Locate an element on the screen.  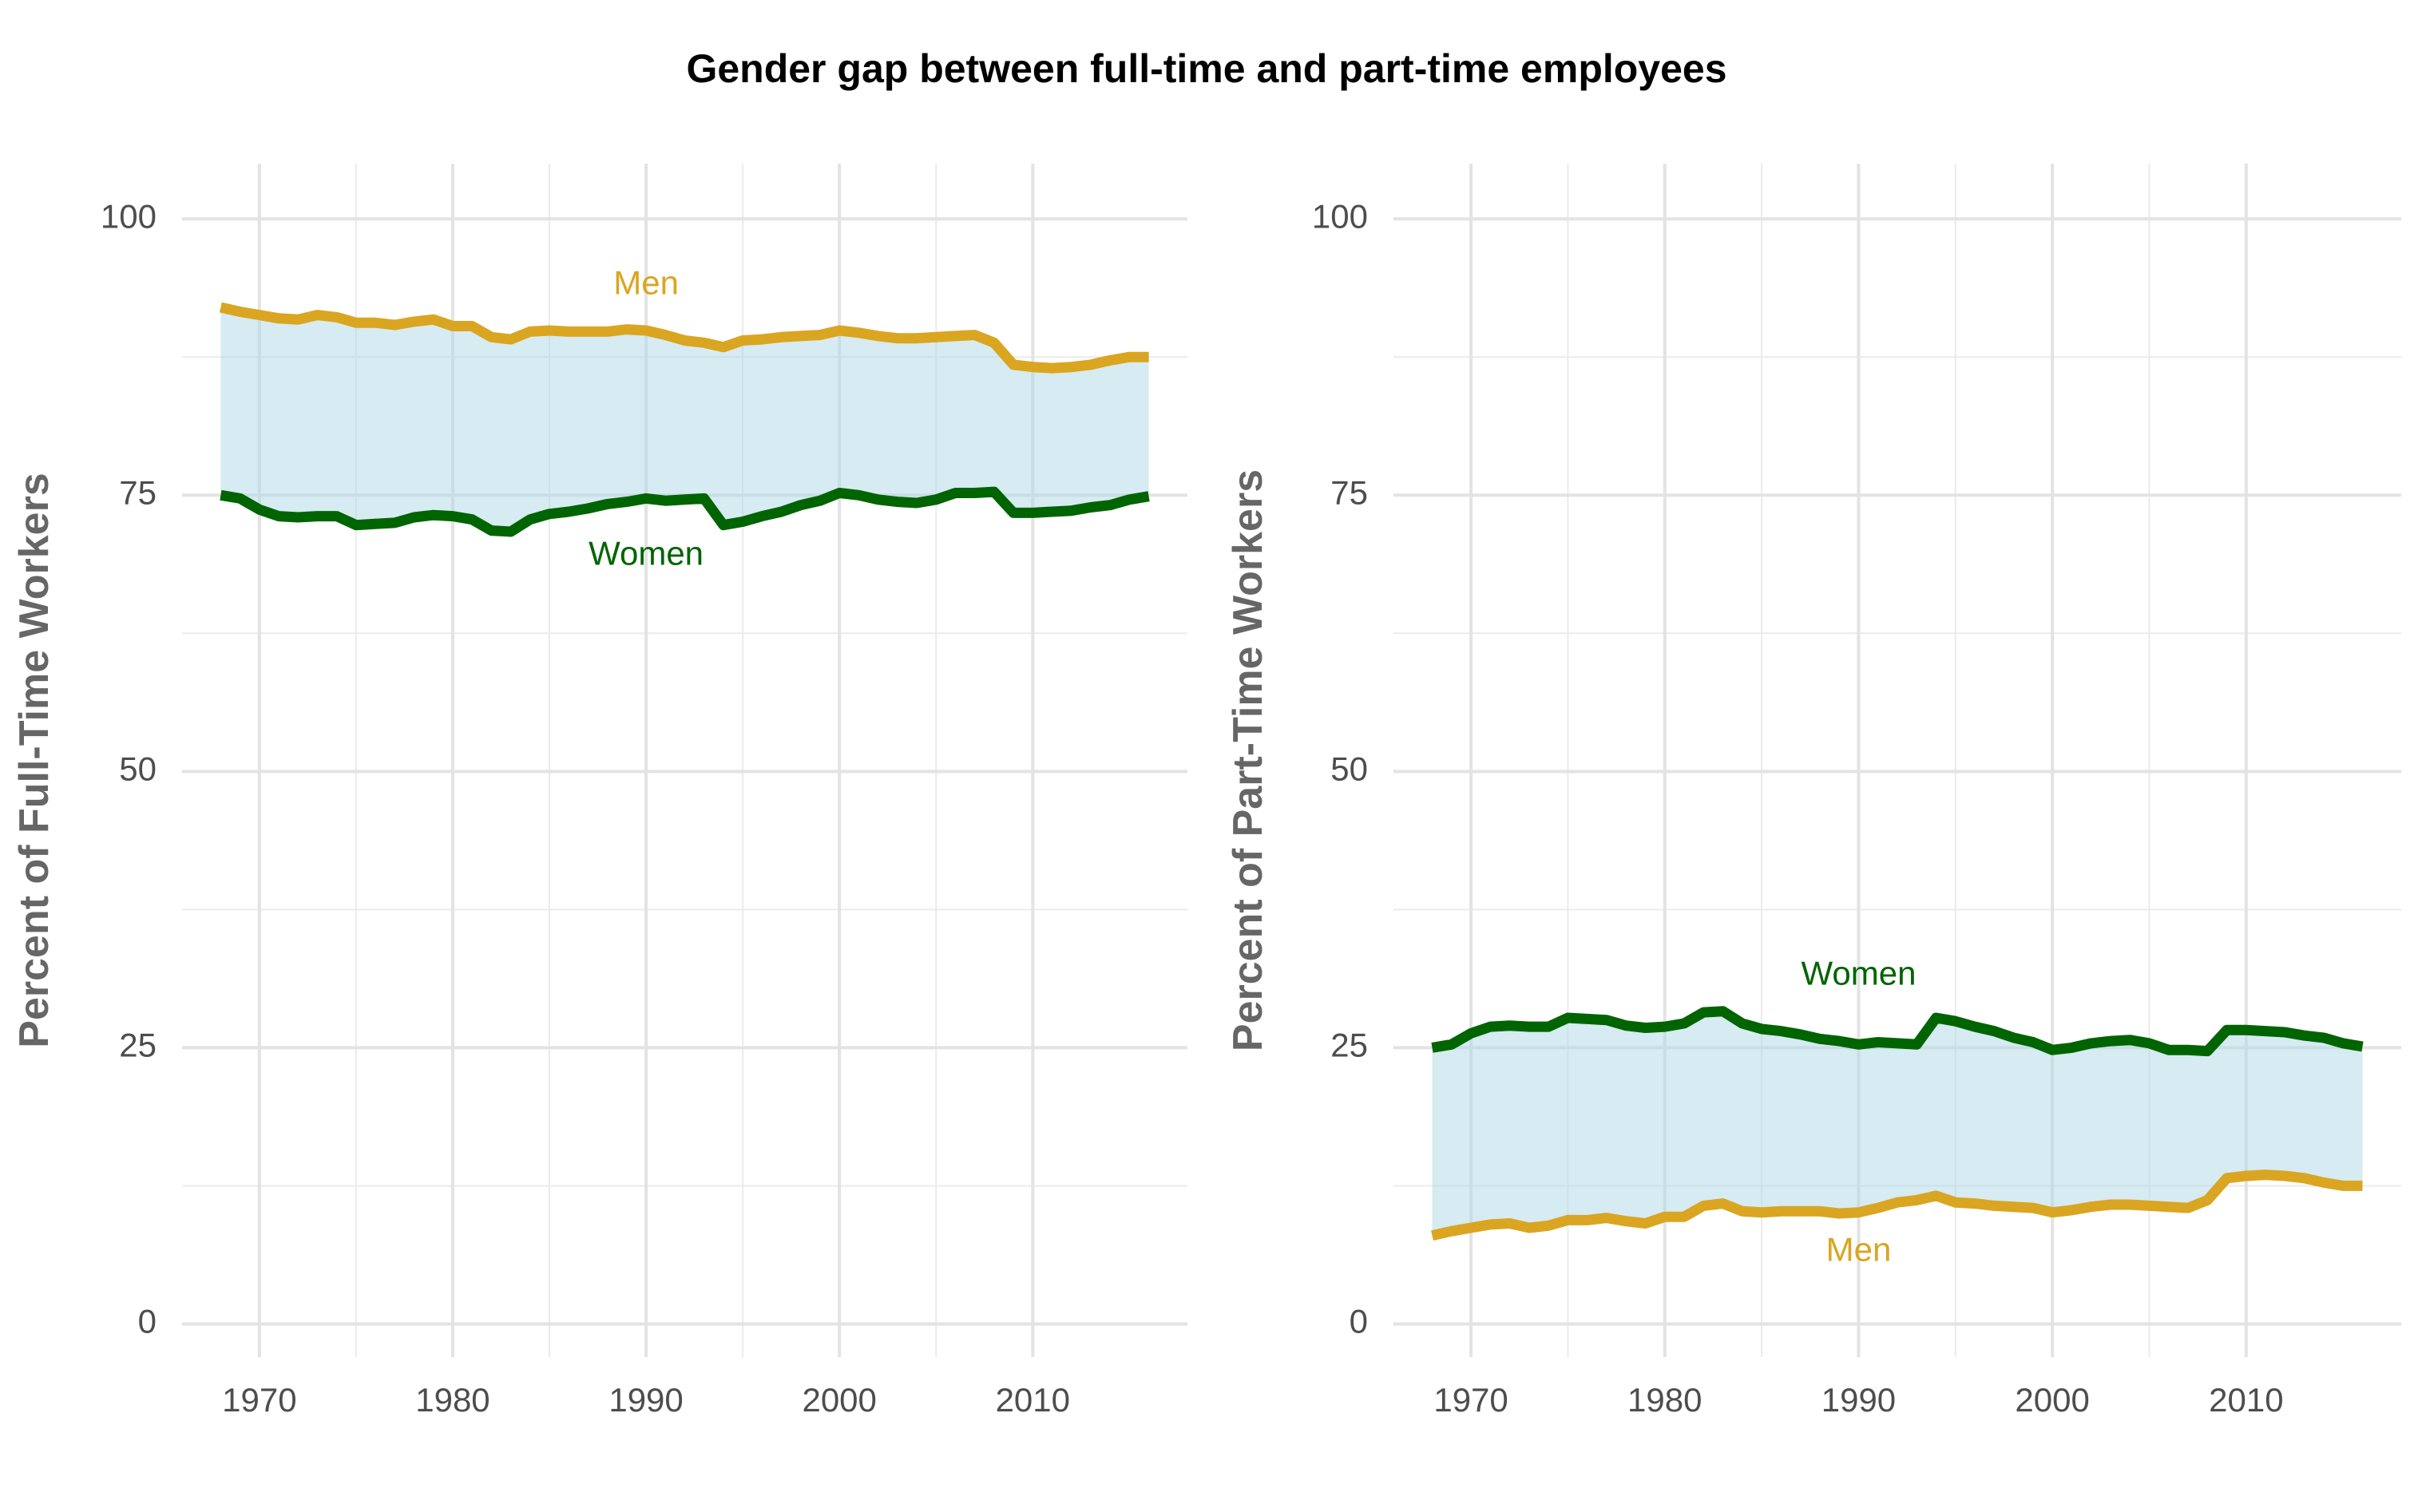
y-axis-title: Percent of Part-Time Workers is located at coordinates (1248, 760).